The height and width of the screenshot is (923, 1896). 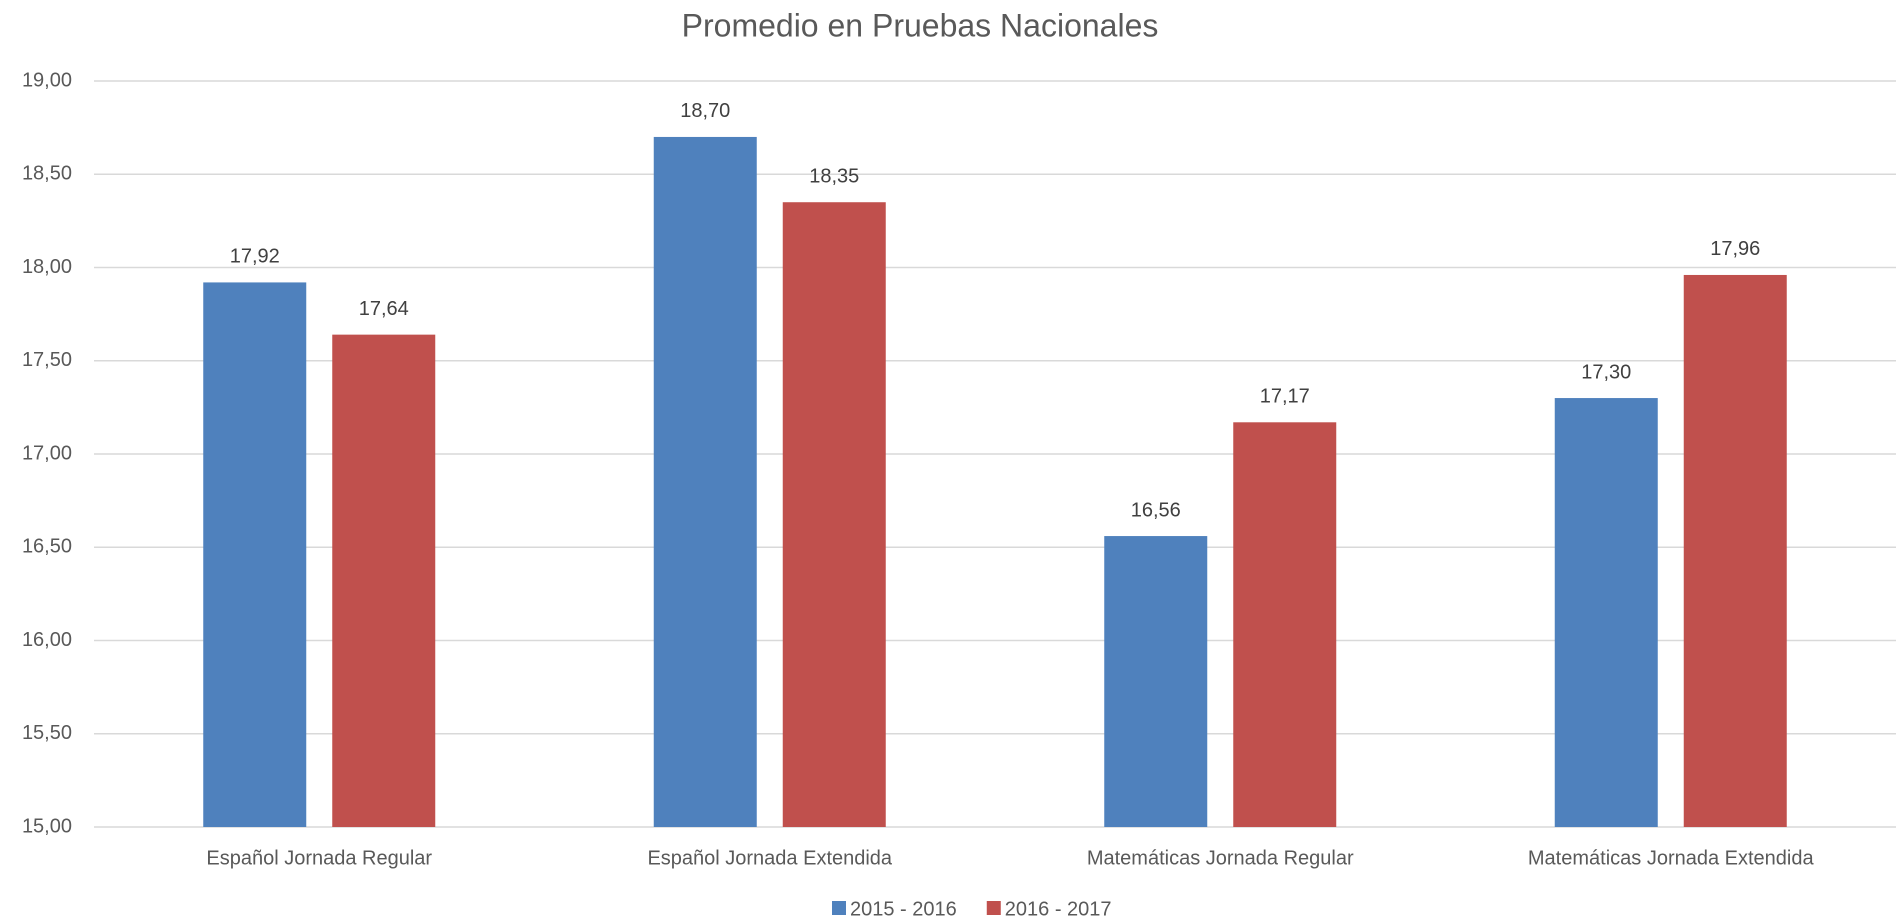 What do you see at coordinates (1058, 909) in the screenshot?
I see `legend-label: 2016 - 2017` at bounding box center [1058, 909].